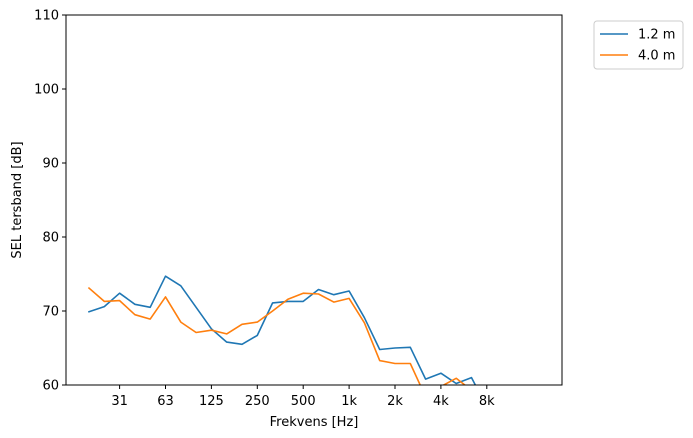 The width and height of the screenshot is (693, 438). Describe the element at coordinates (50, 164) in the screenshot. I see `y-tick-label: 90` at that location.